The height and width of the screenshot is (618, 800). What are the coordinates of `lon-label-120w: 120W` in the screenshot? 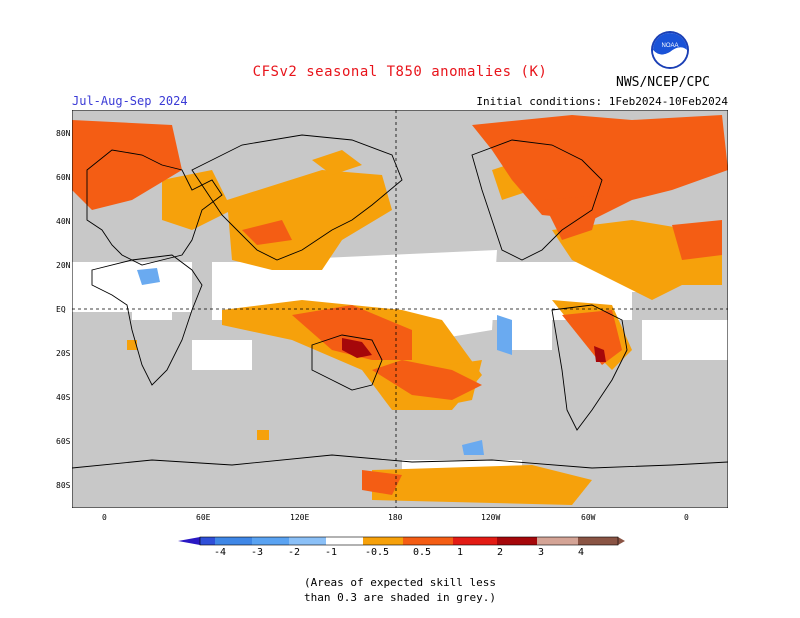 It's located at (491, 517).